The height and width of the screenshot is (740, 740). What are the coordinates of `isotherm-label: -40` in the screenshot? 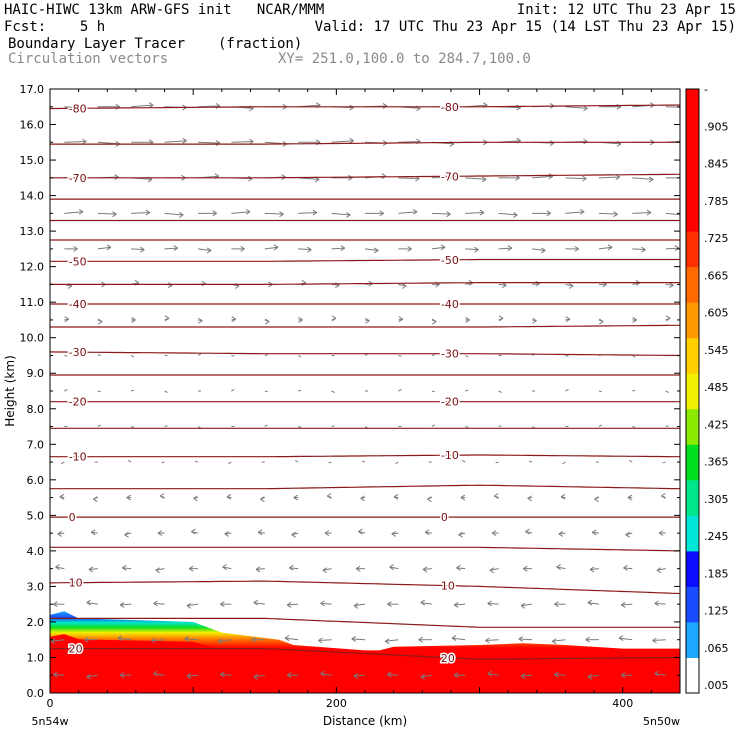 It's located at (78, 304).